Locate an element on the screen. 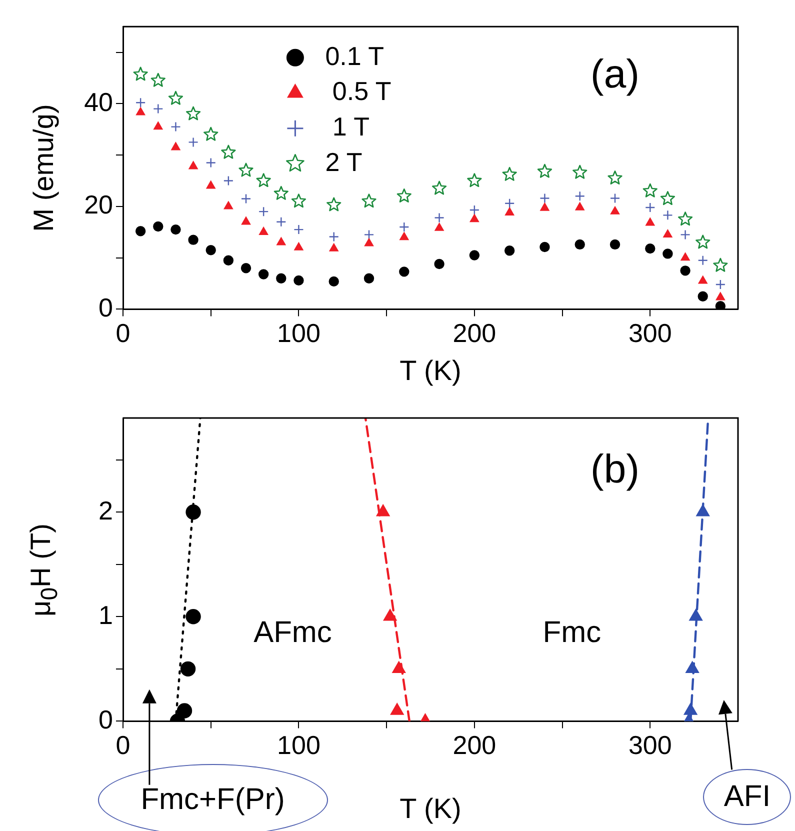  text: AFI is located at coordinates (747, 797).